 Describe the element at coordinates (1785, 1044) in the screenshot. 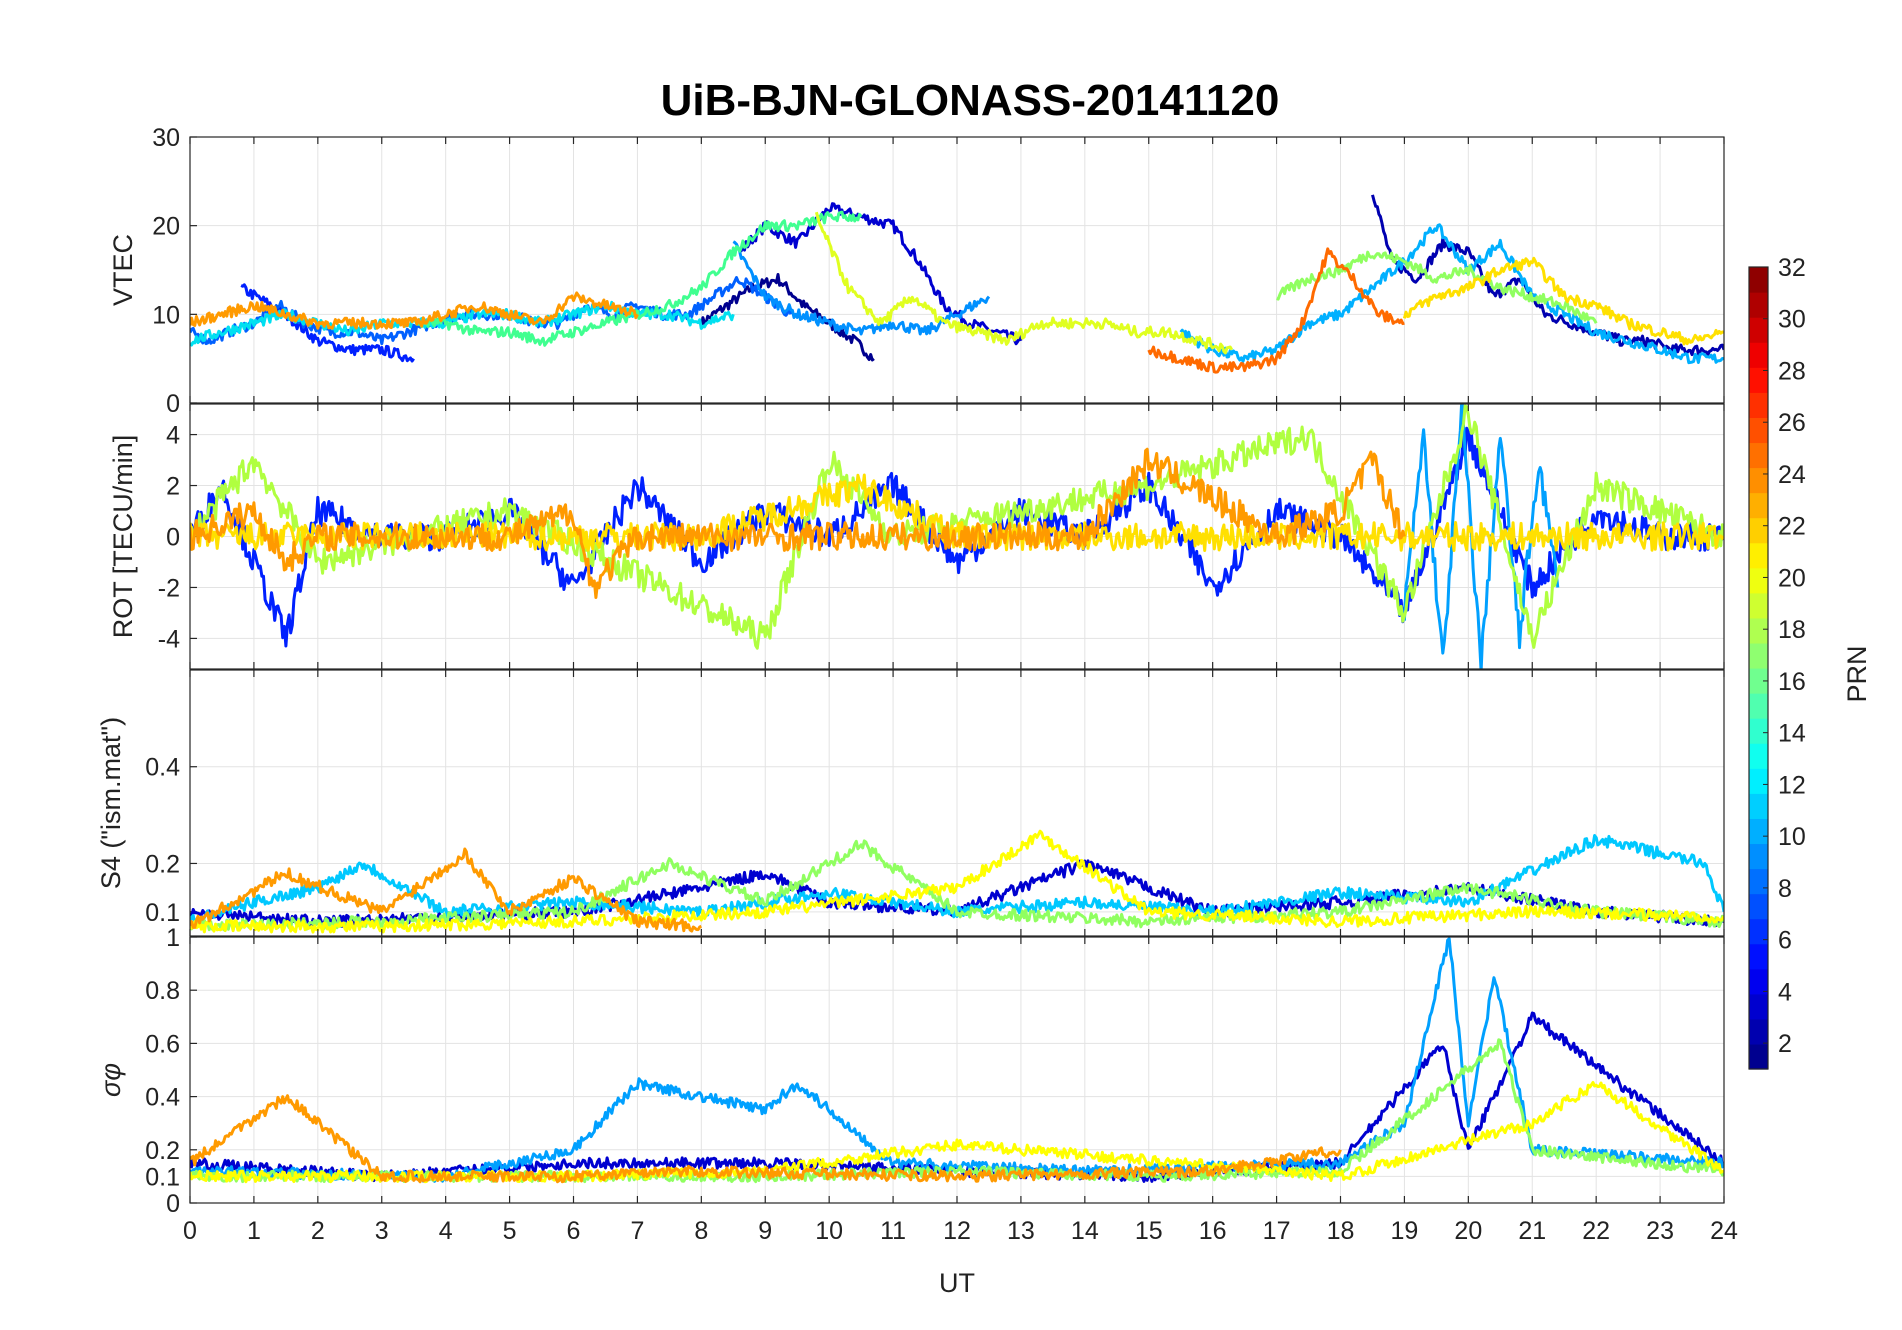

I see `colorbar-tick-label: 2` at that location.